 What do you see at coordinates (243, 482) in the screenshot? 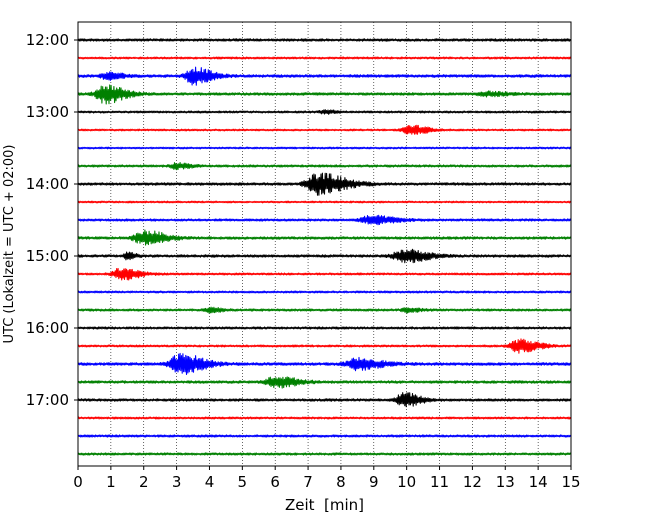
I see `x-tick-label: 5` at bounding box center [243, 482].